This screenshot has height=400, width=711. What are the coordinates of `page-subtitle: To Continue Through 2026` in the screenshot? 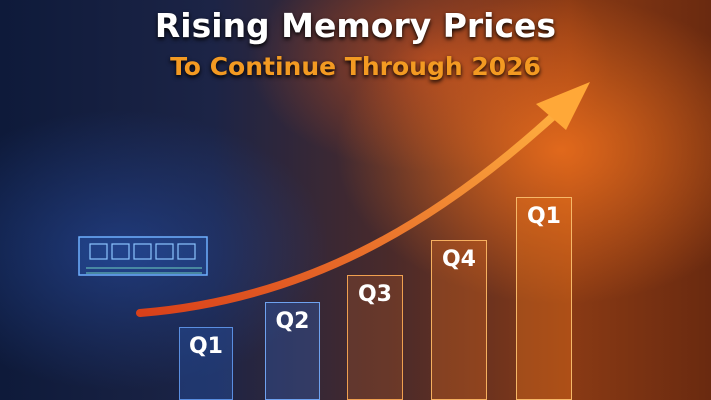 It's located at (355, 66).